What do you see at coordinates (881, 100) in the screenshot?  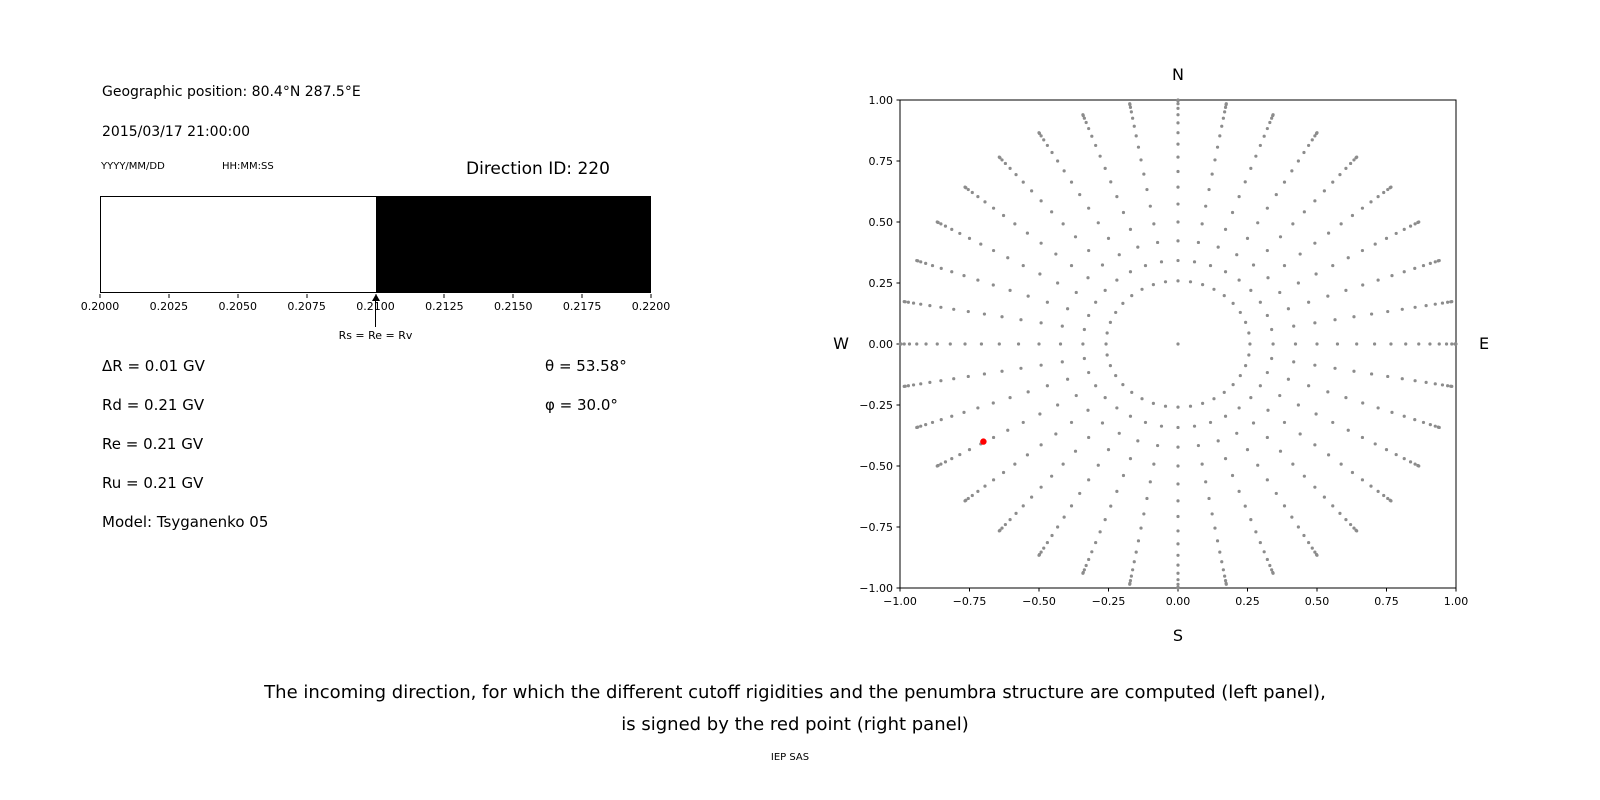 I see `y-tick-label: 1.00` at bounding box center [881, 100].